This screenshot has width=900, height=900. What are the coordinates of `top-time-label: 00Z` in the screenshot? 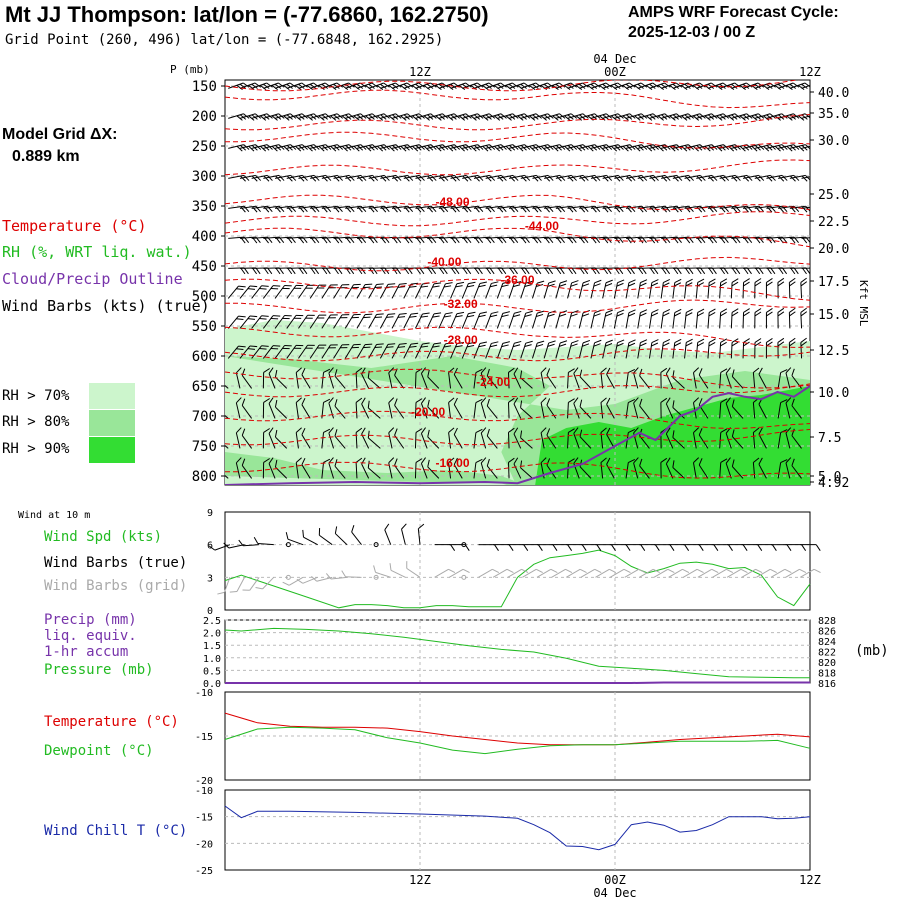 It's located at (615, 72).